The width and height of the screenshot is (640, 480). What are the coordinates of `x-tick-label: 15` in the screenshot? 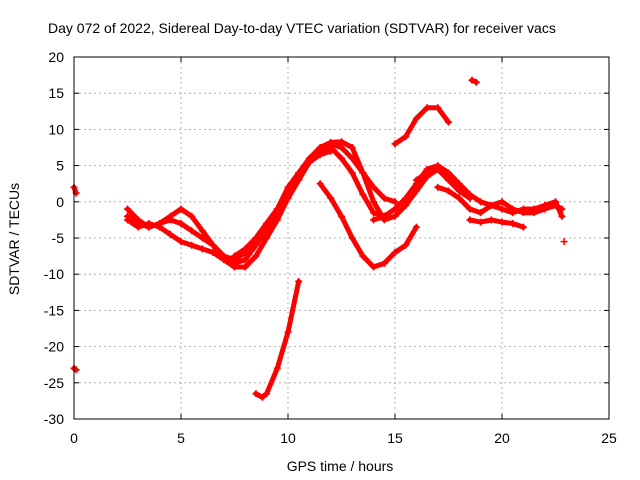 It's located at (395, 438).